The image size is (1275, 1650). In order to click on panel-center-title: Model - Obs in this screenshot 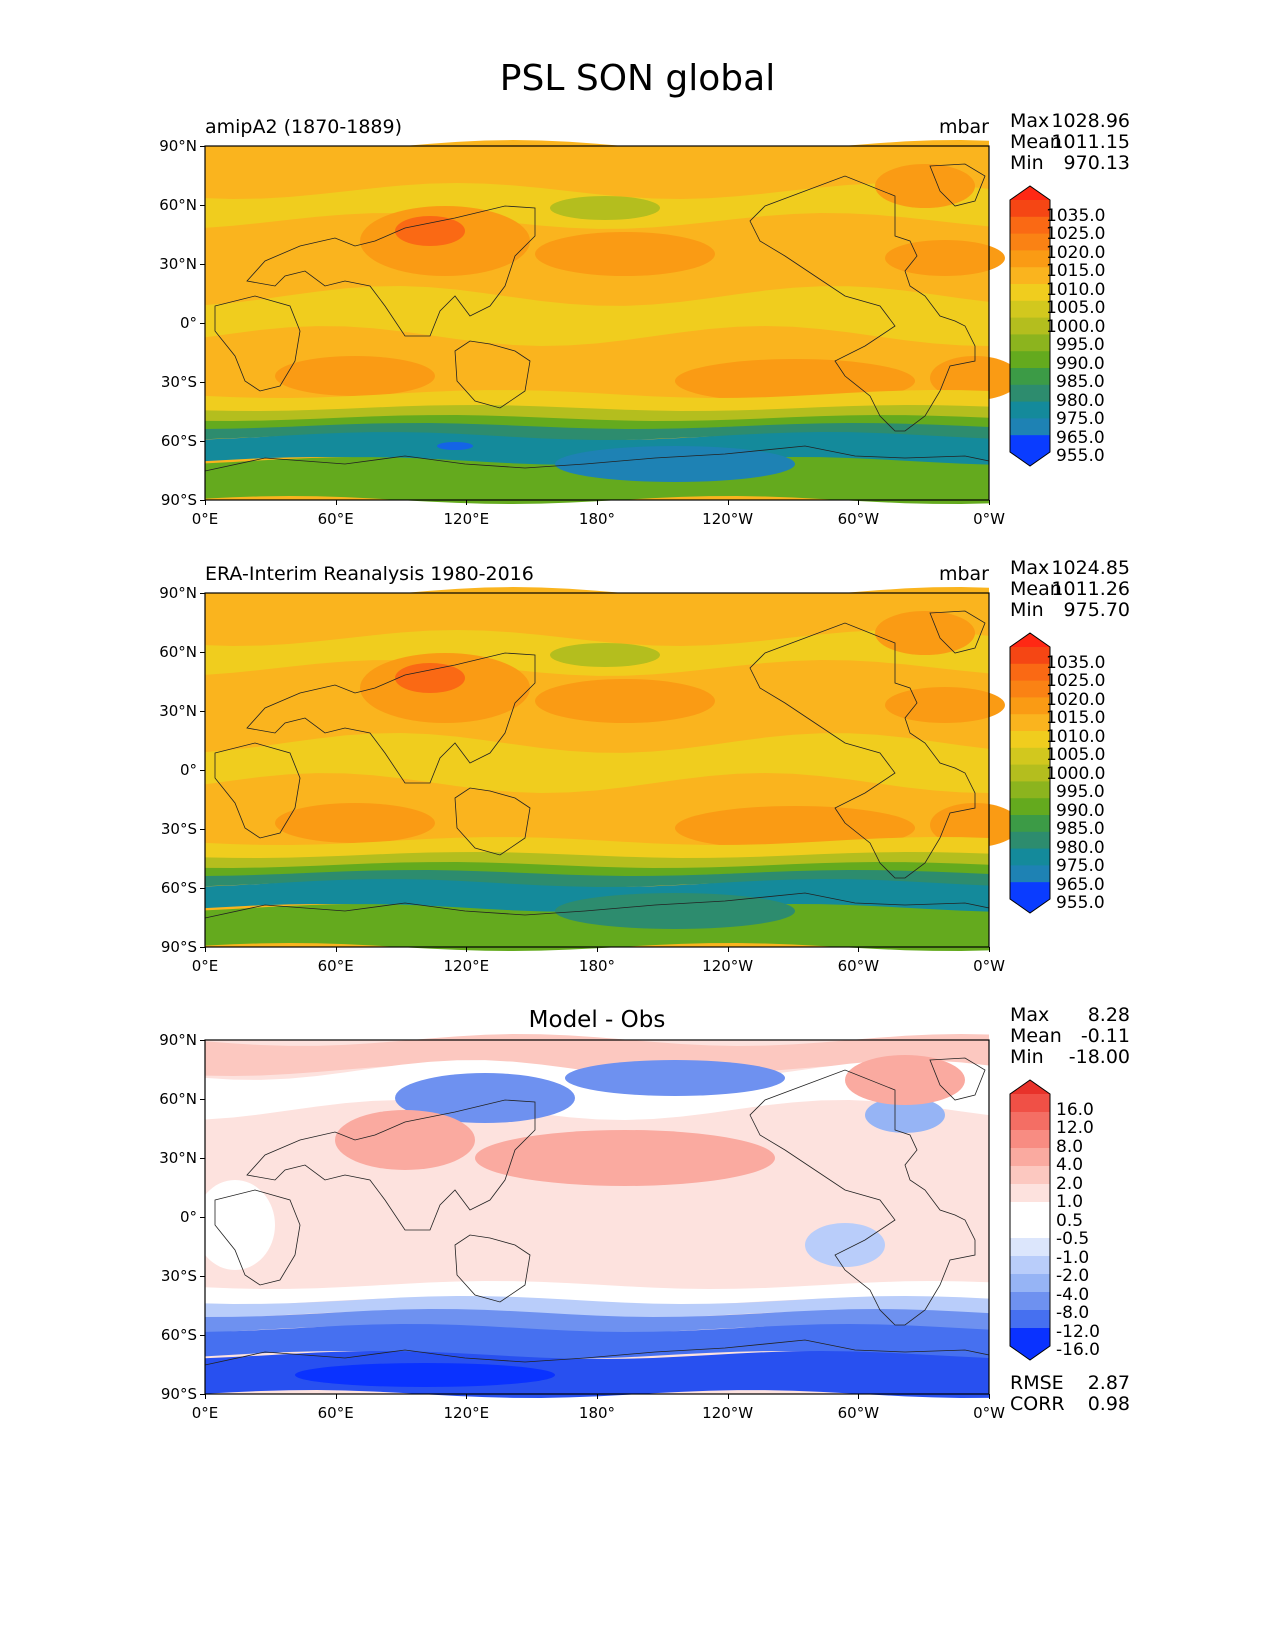, I will do `click(597, 1020)`.